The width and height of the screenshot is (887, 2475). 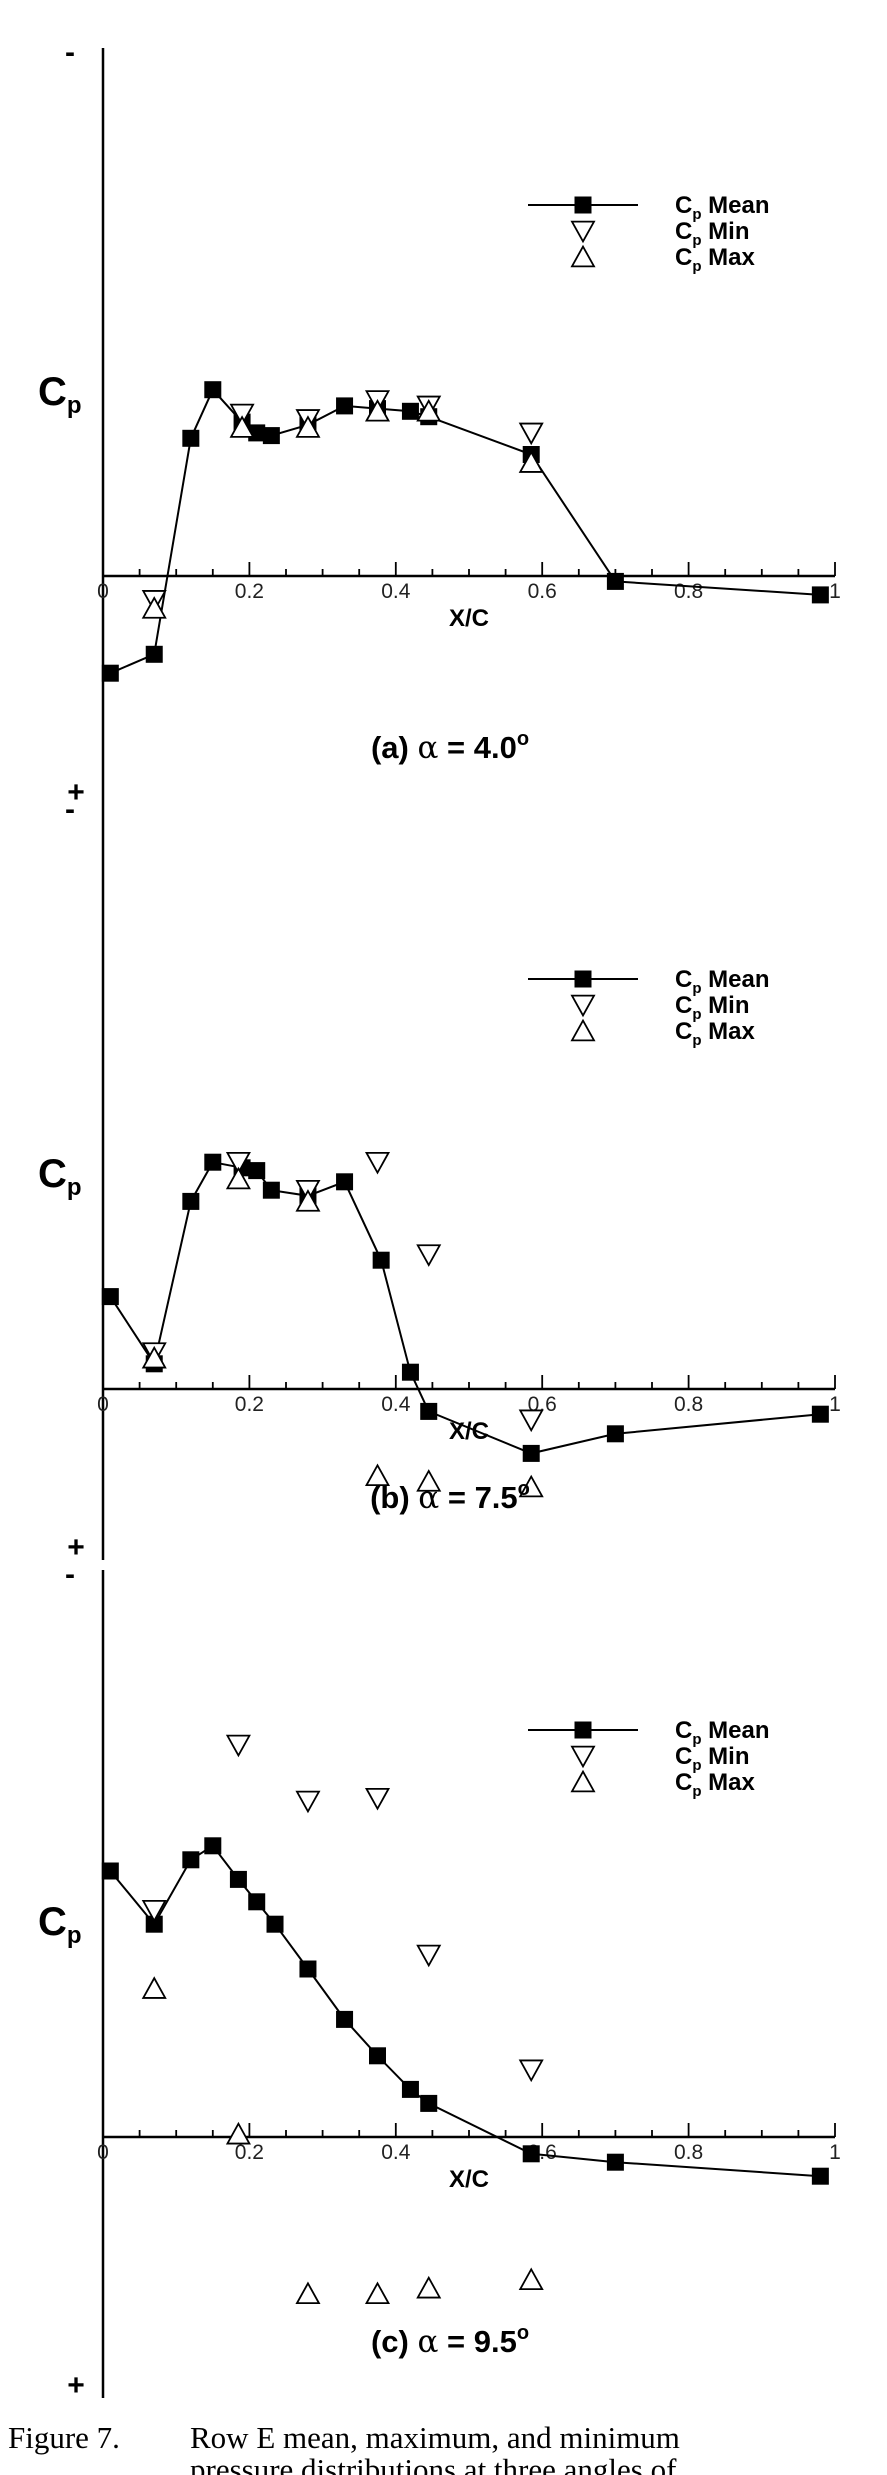 I want to click on panel-caption: (c) α = 9.5o, so click(x=450, y=2341).